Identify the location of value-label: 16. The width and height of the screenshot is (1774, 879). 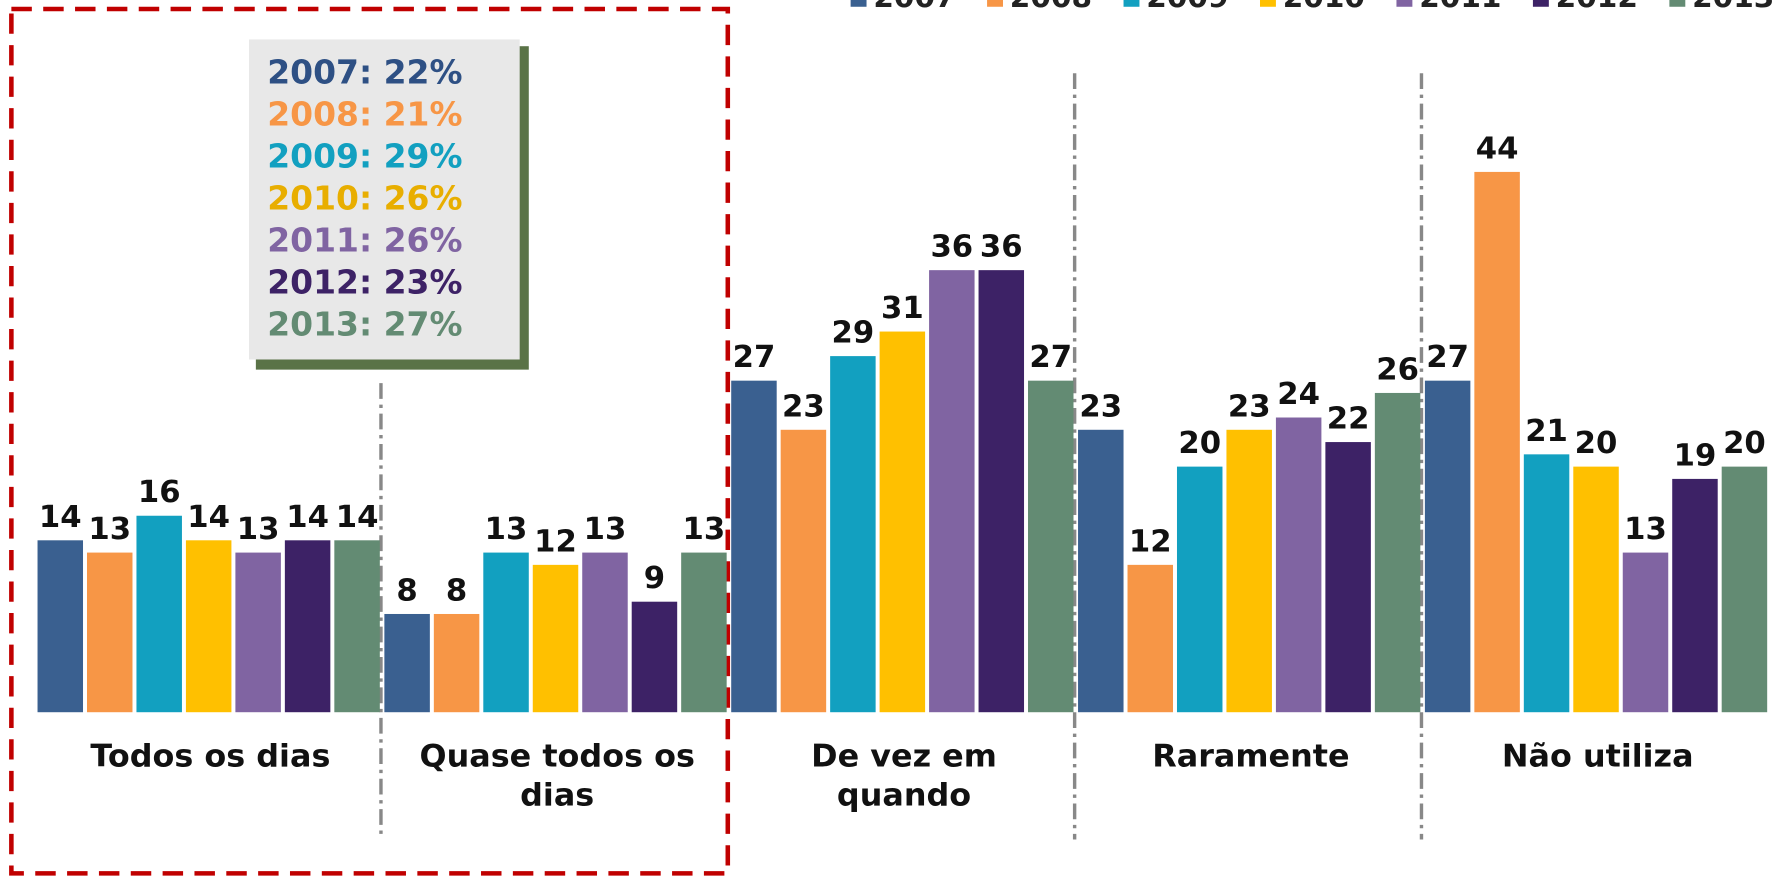
(159, 492).